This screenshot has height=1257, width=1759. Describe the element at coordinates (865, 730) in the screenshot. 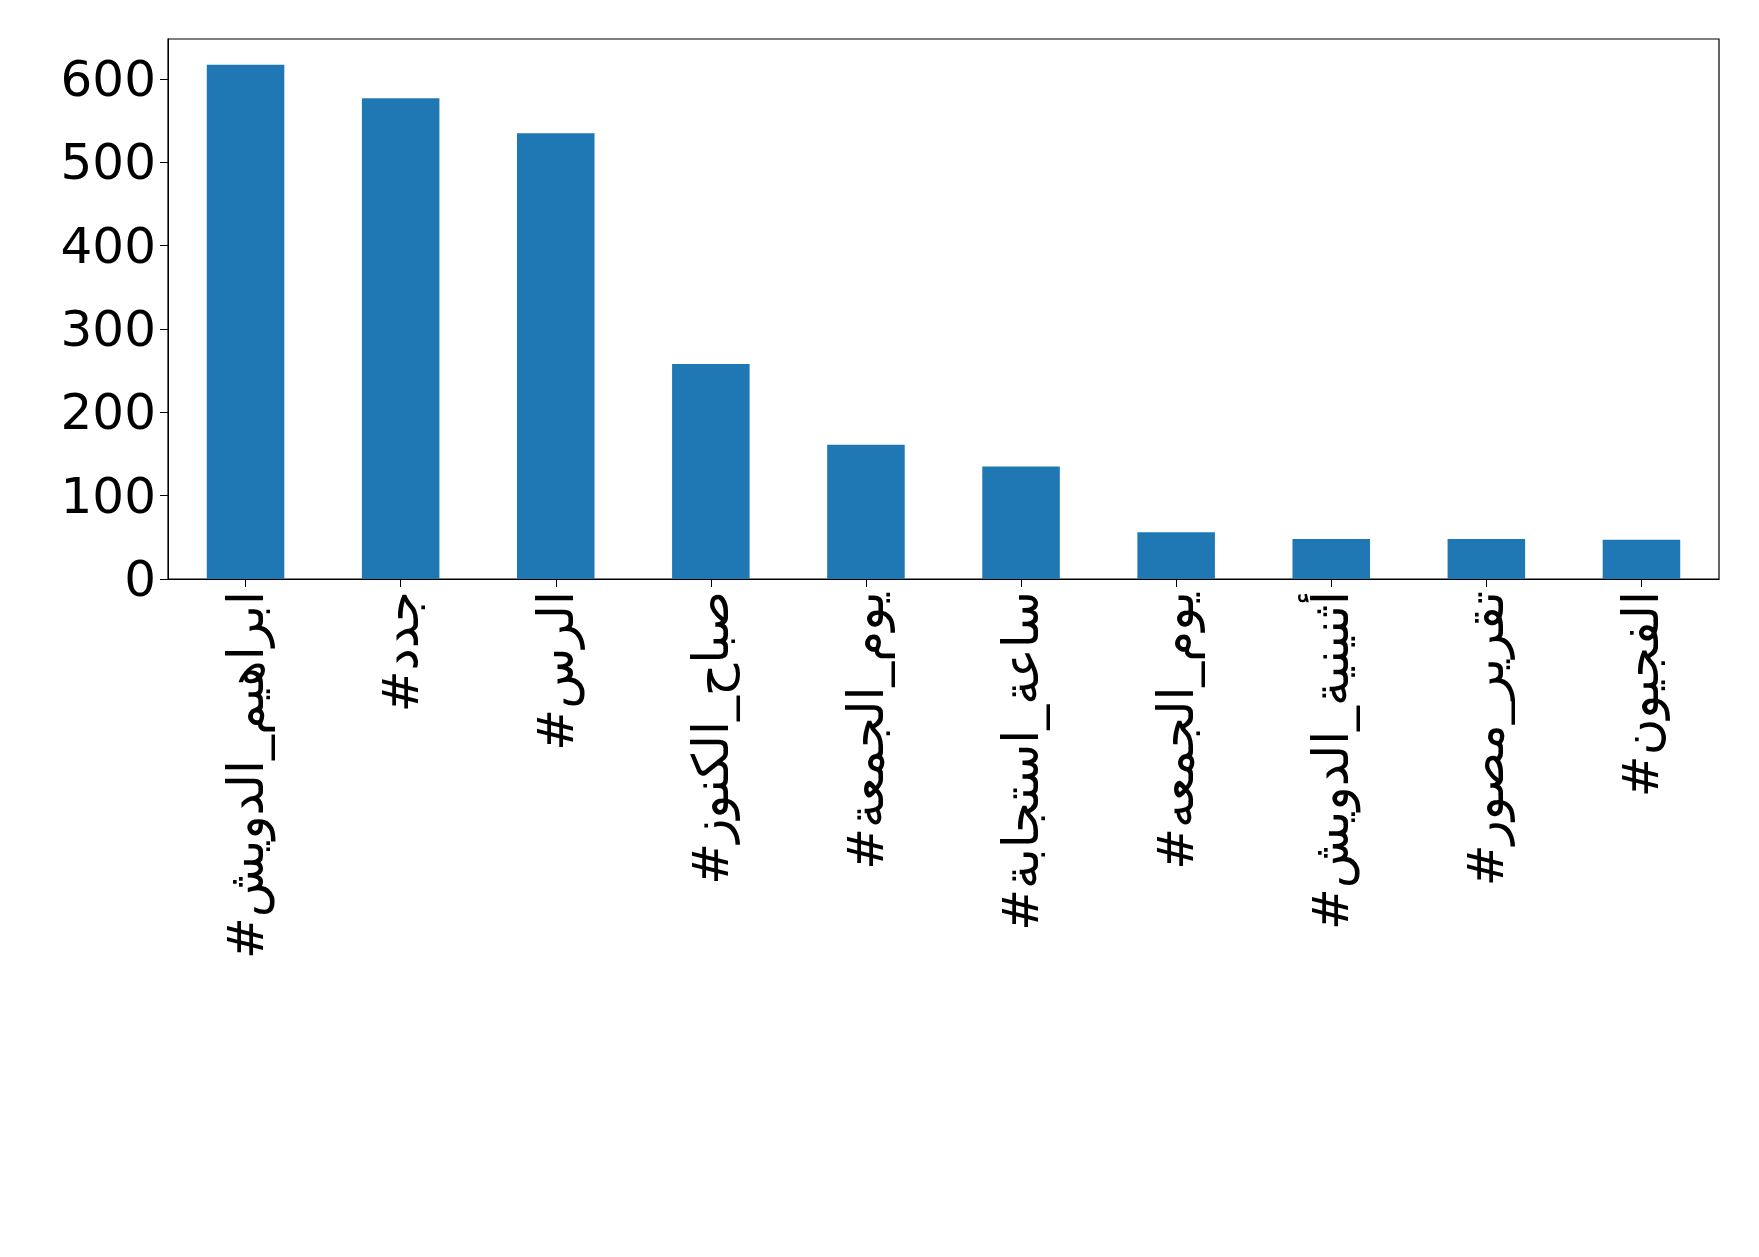

I see `x-tick-label: #يوم_الجمعة` at that location.